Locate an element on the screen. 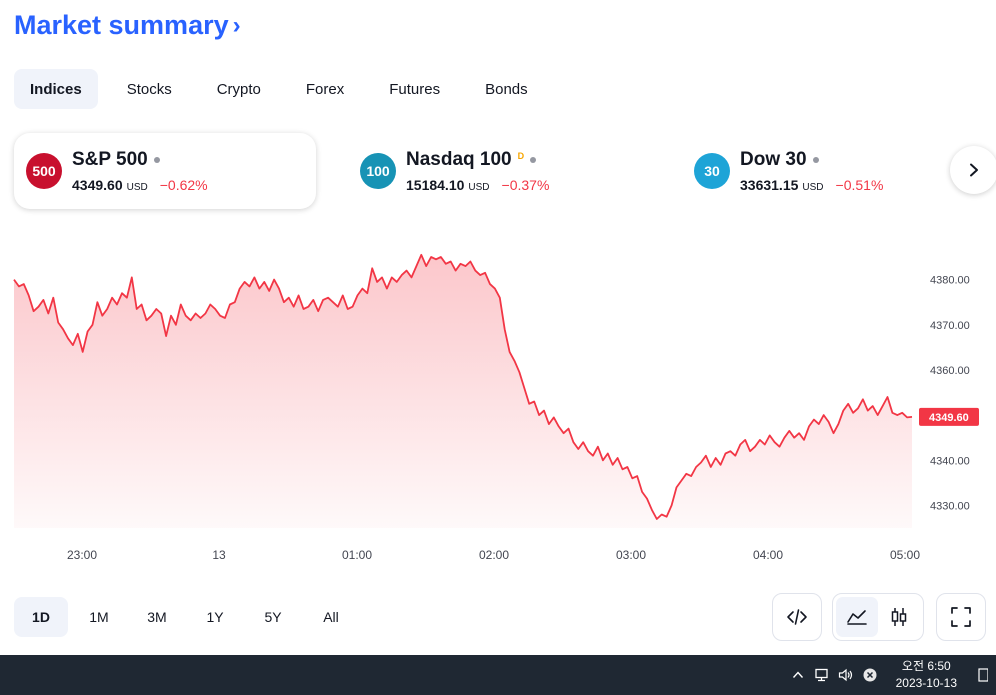 The width and height of the screenshot is (996, 695). y-tick-label: 4370.00 is located at coordinates (950, 326).